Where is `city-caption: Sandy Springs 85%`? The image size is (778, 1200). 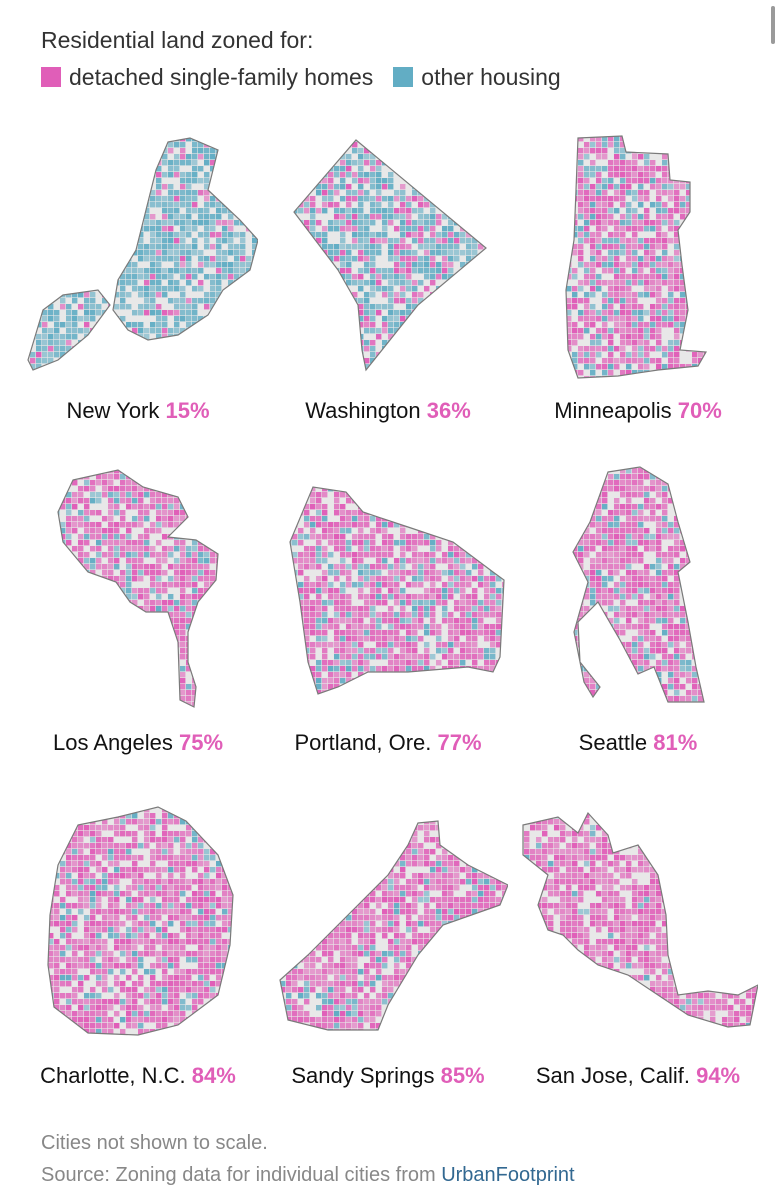
city-caption: Sandy Springs 85% is located at coordinates (388, 1076).